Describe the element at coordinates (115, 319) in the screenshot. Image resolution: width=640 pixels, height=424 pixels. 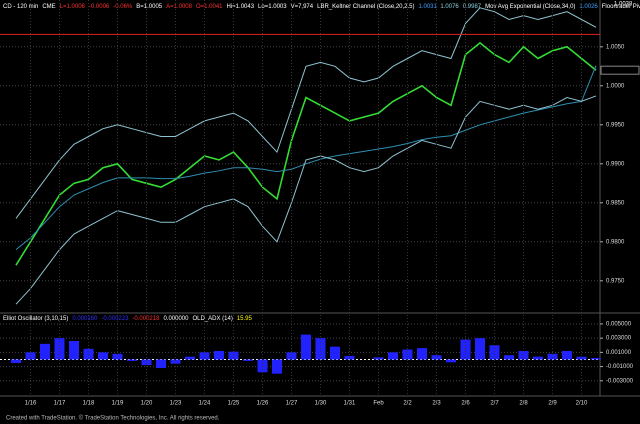
I see `header-item: -0.000223` at that location.